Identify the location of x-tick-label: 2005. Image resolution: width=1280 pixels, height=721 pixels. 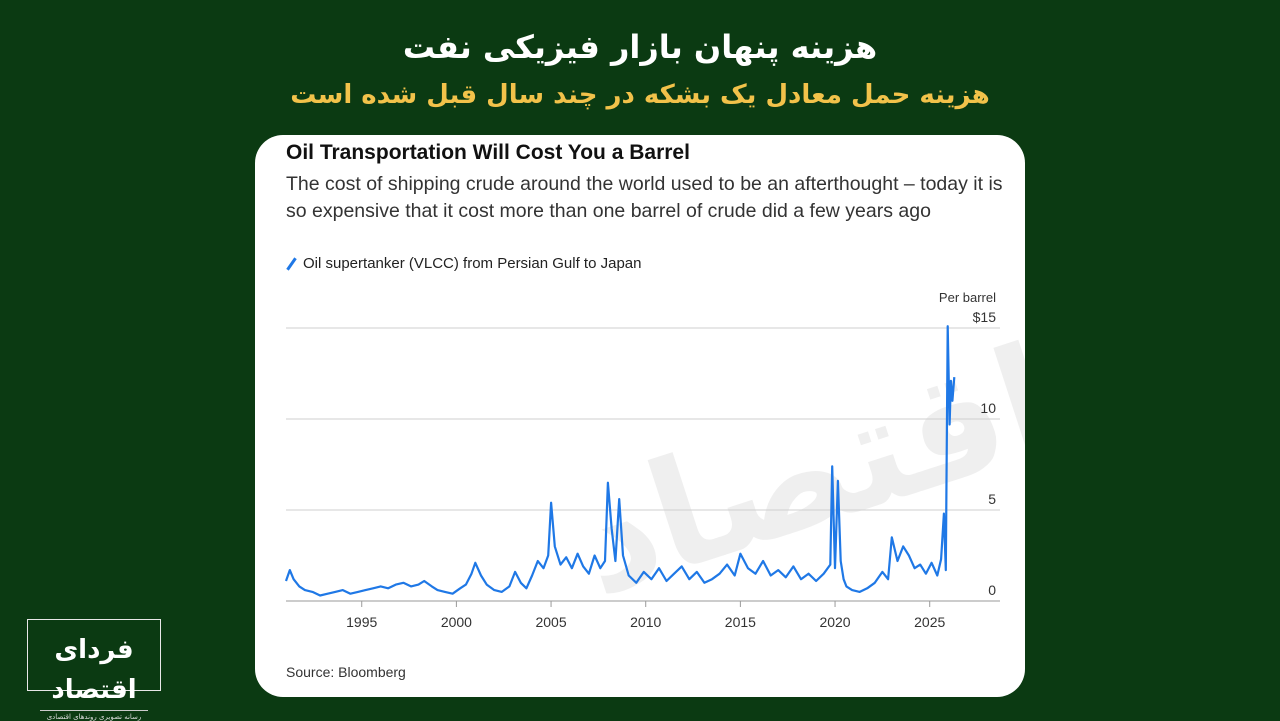
(550, 622).